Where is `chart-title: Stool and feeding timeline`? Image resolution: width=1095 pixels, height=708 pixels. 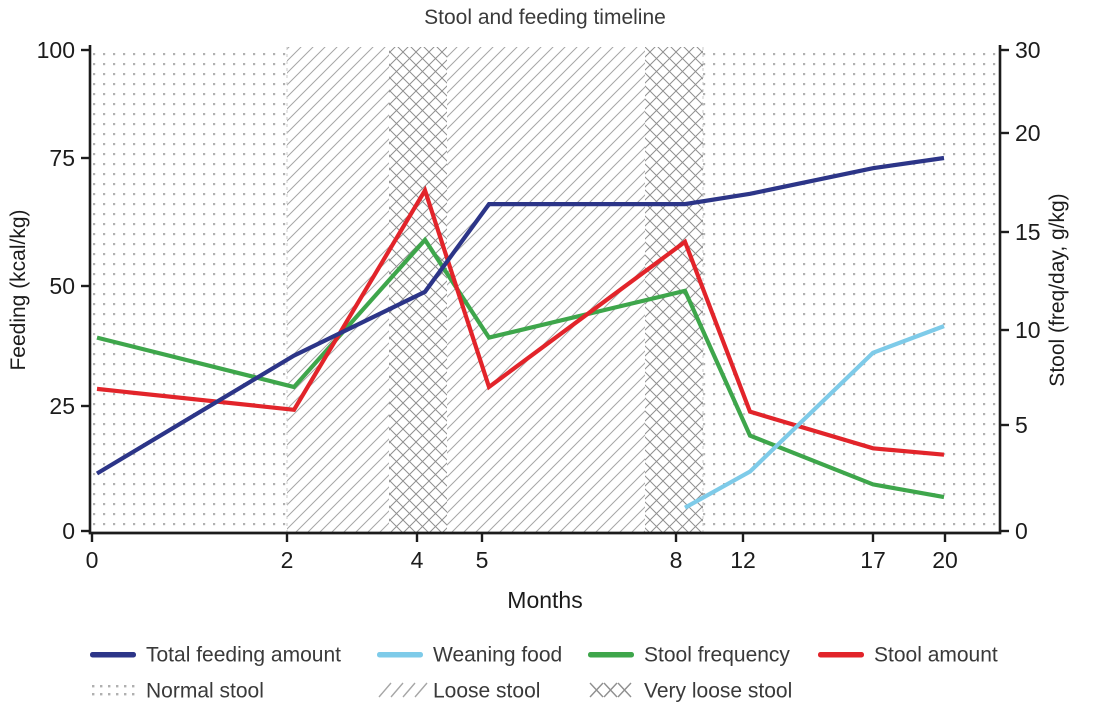 chart-title: Stool and feeding timeline is located at coordinates (545, 17).